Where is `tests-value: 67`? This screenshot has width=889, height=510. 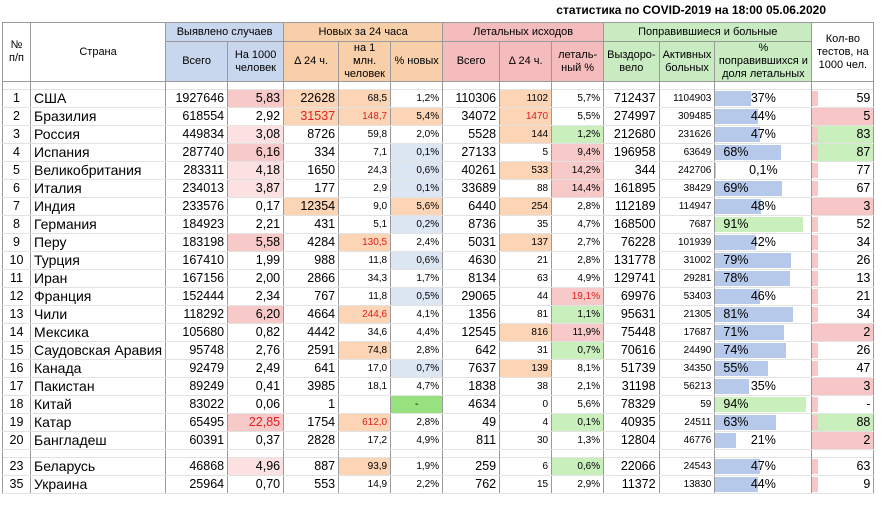
tests-value: 67 is located at coordinates (863, 188).